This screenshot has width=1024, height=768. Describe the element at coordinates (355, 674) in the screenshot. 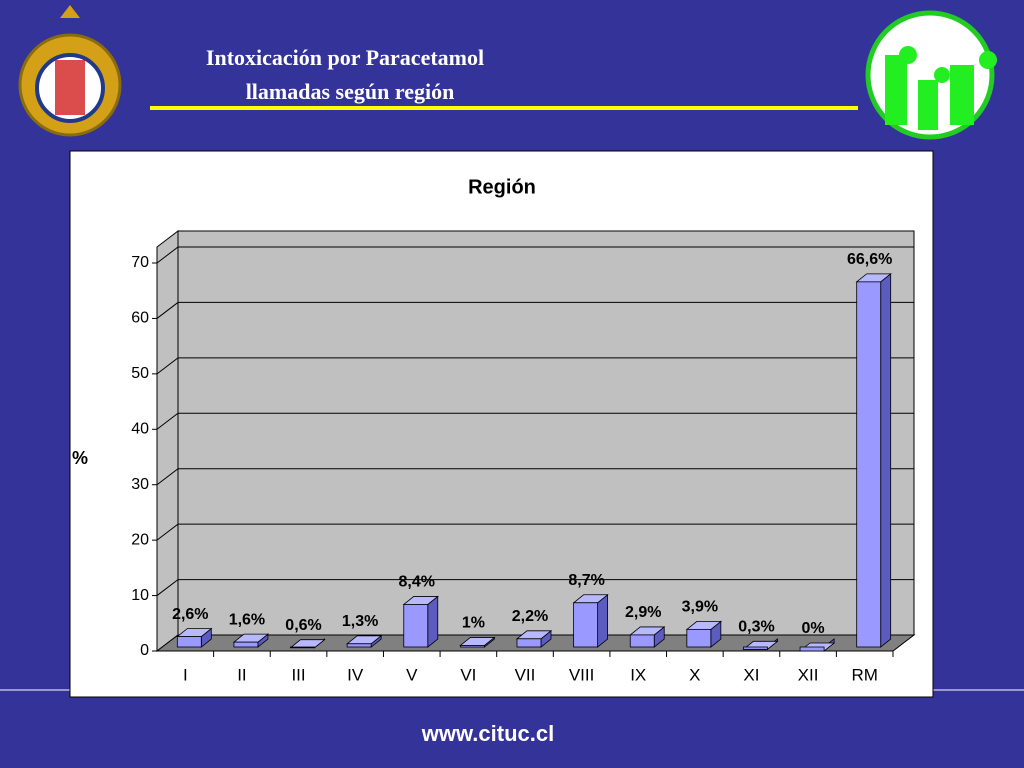

I see `x-tick-label: IV` at that location.